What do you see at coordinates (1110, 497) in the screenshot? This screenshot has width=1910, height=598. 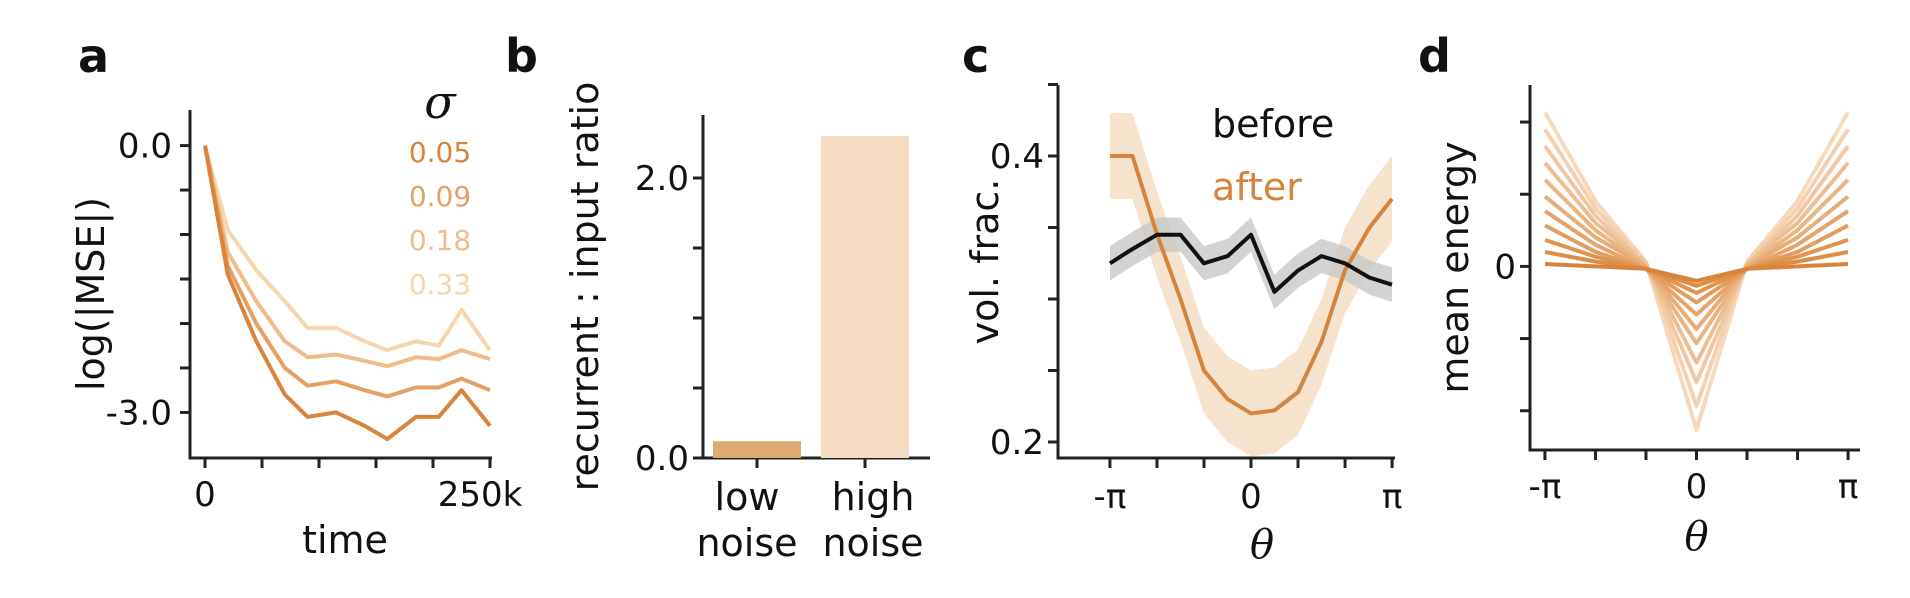 I see `xtick-label-c: -π` at bounding box center [1110, 497].